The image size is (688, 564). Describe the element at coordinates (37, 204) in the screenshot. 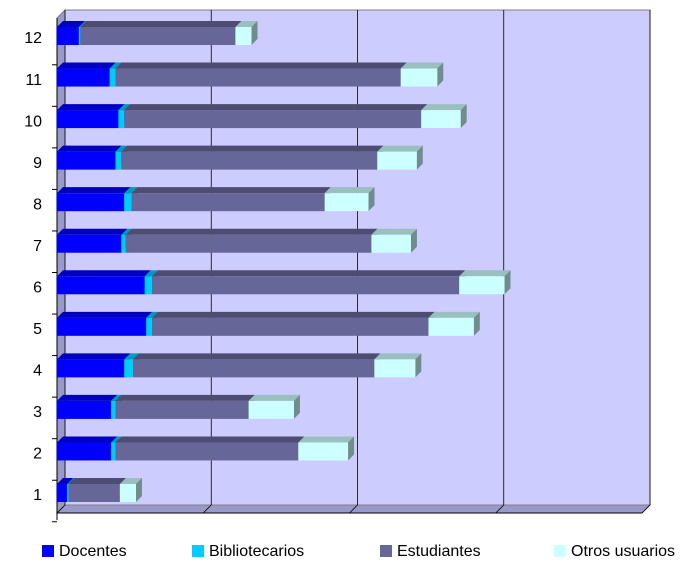

I see `y-tick-label: 8` at that location.